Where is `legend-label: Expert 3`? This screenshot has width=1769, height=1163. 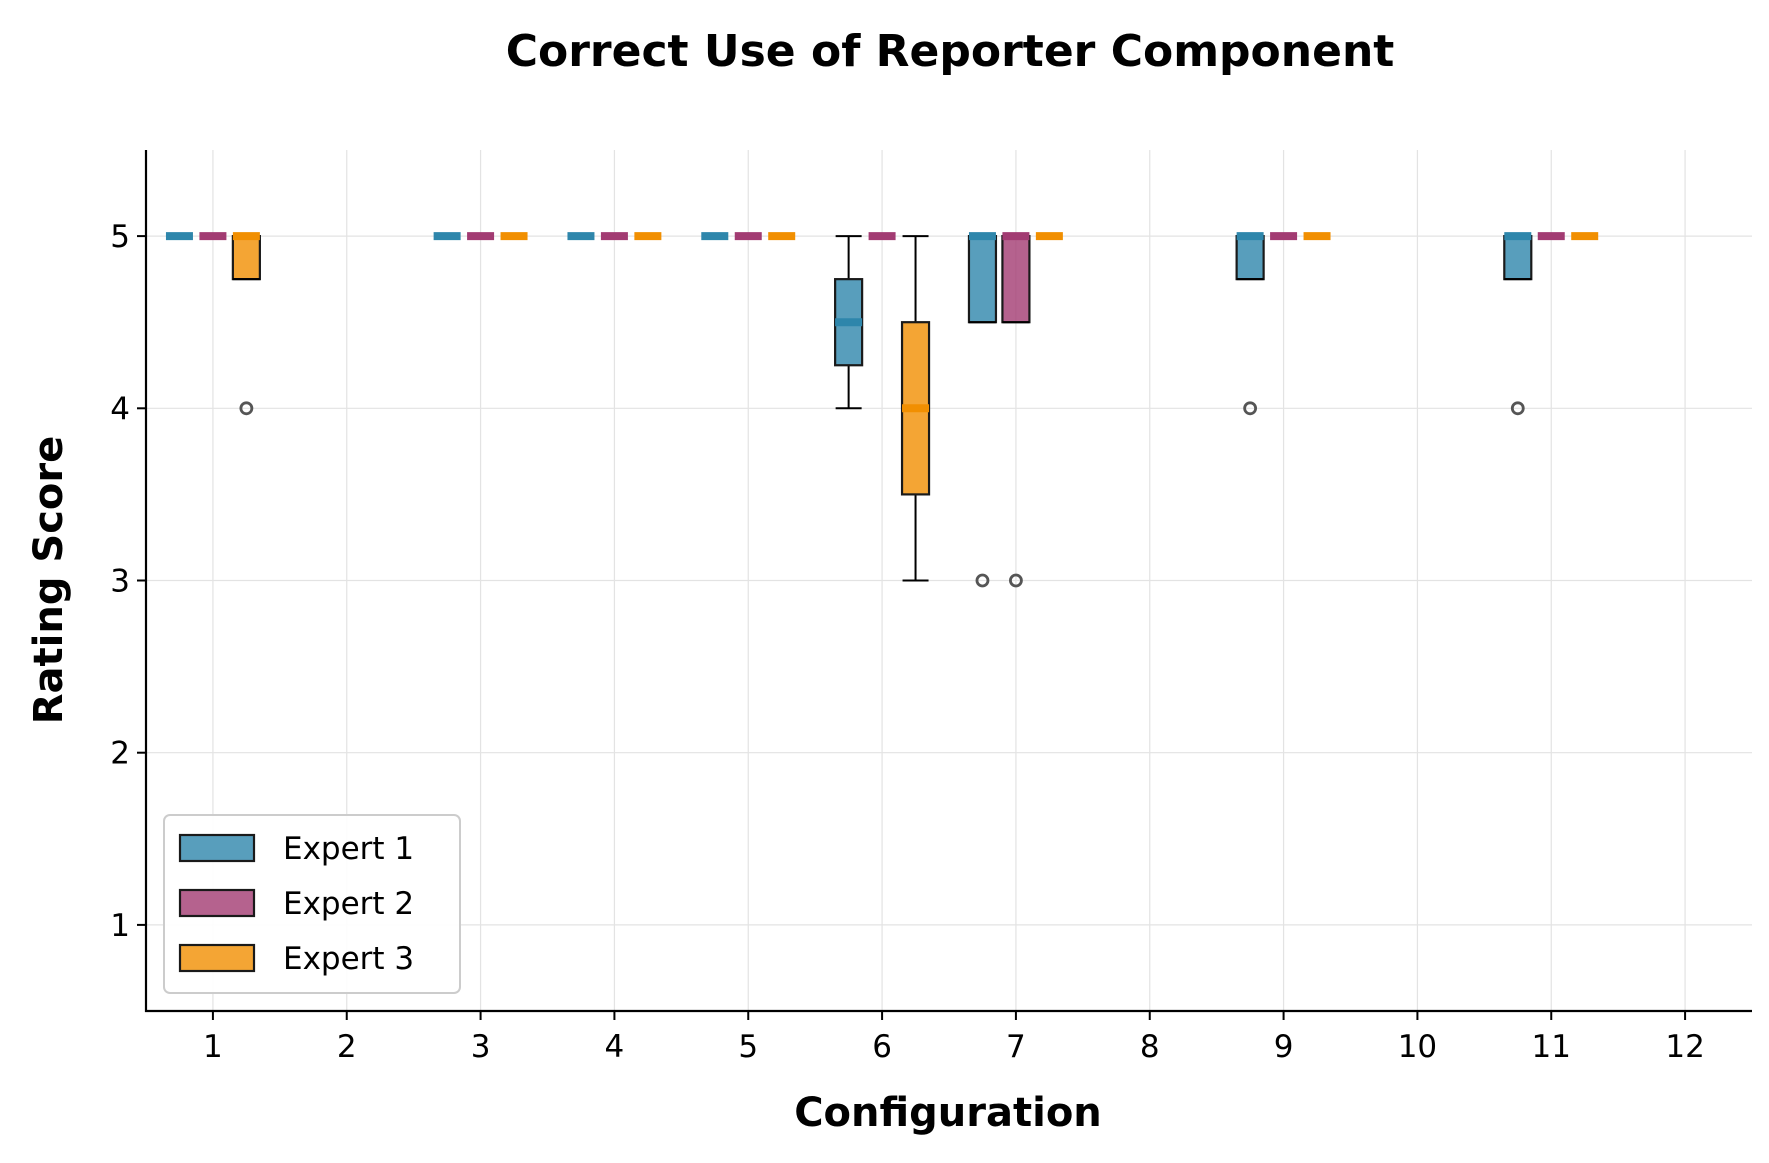
legend-label: Expert 3 is located at coordinates (348, 959).